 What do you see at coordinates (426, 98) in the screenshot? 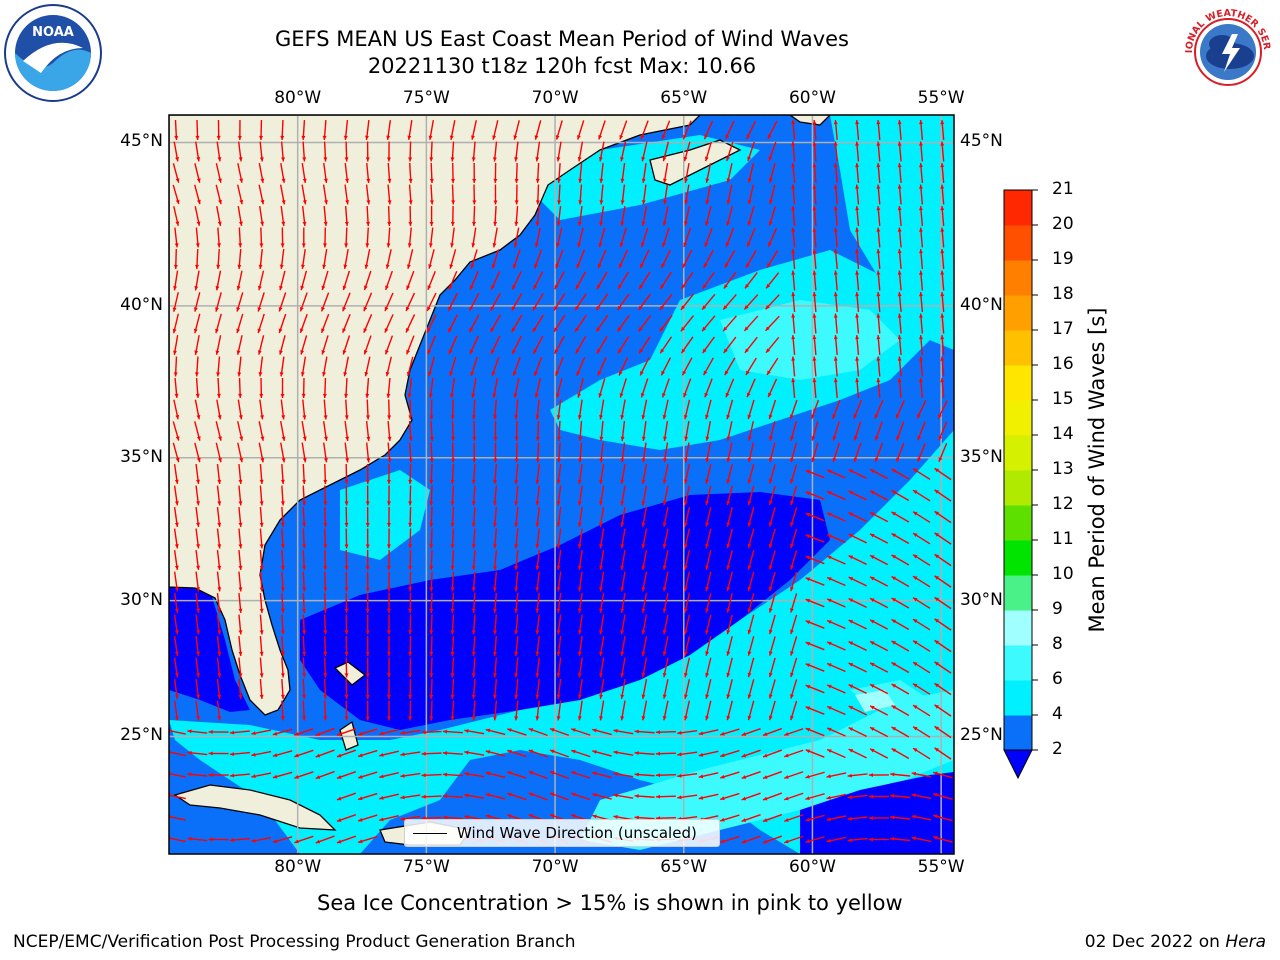
I see `lon-label-top: 75°W` at bounding box center [426, 98].